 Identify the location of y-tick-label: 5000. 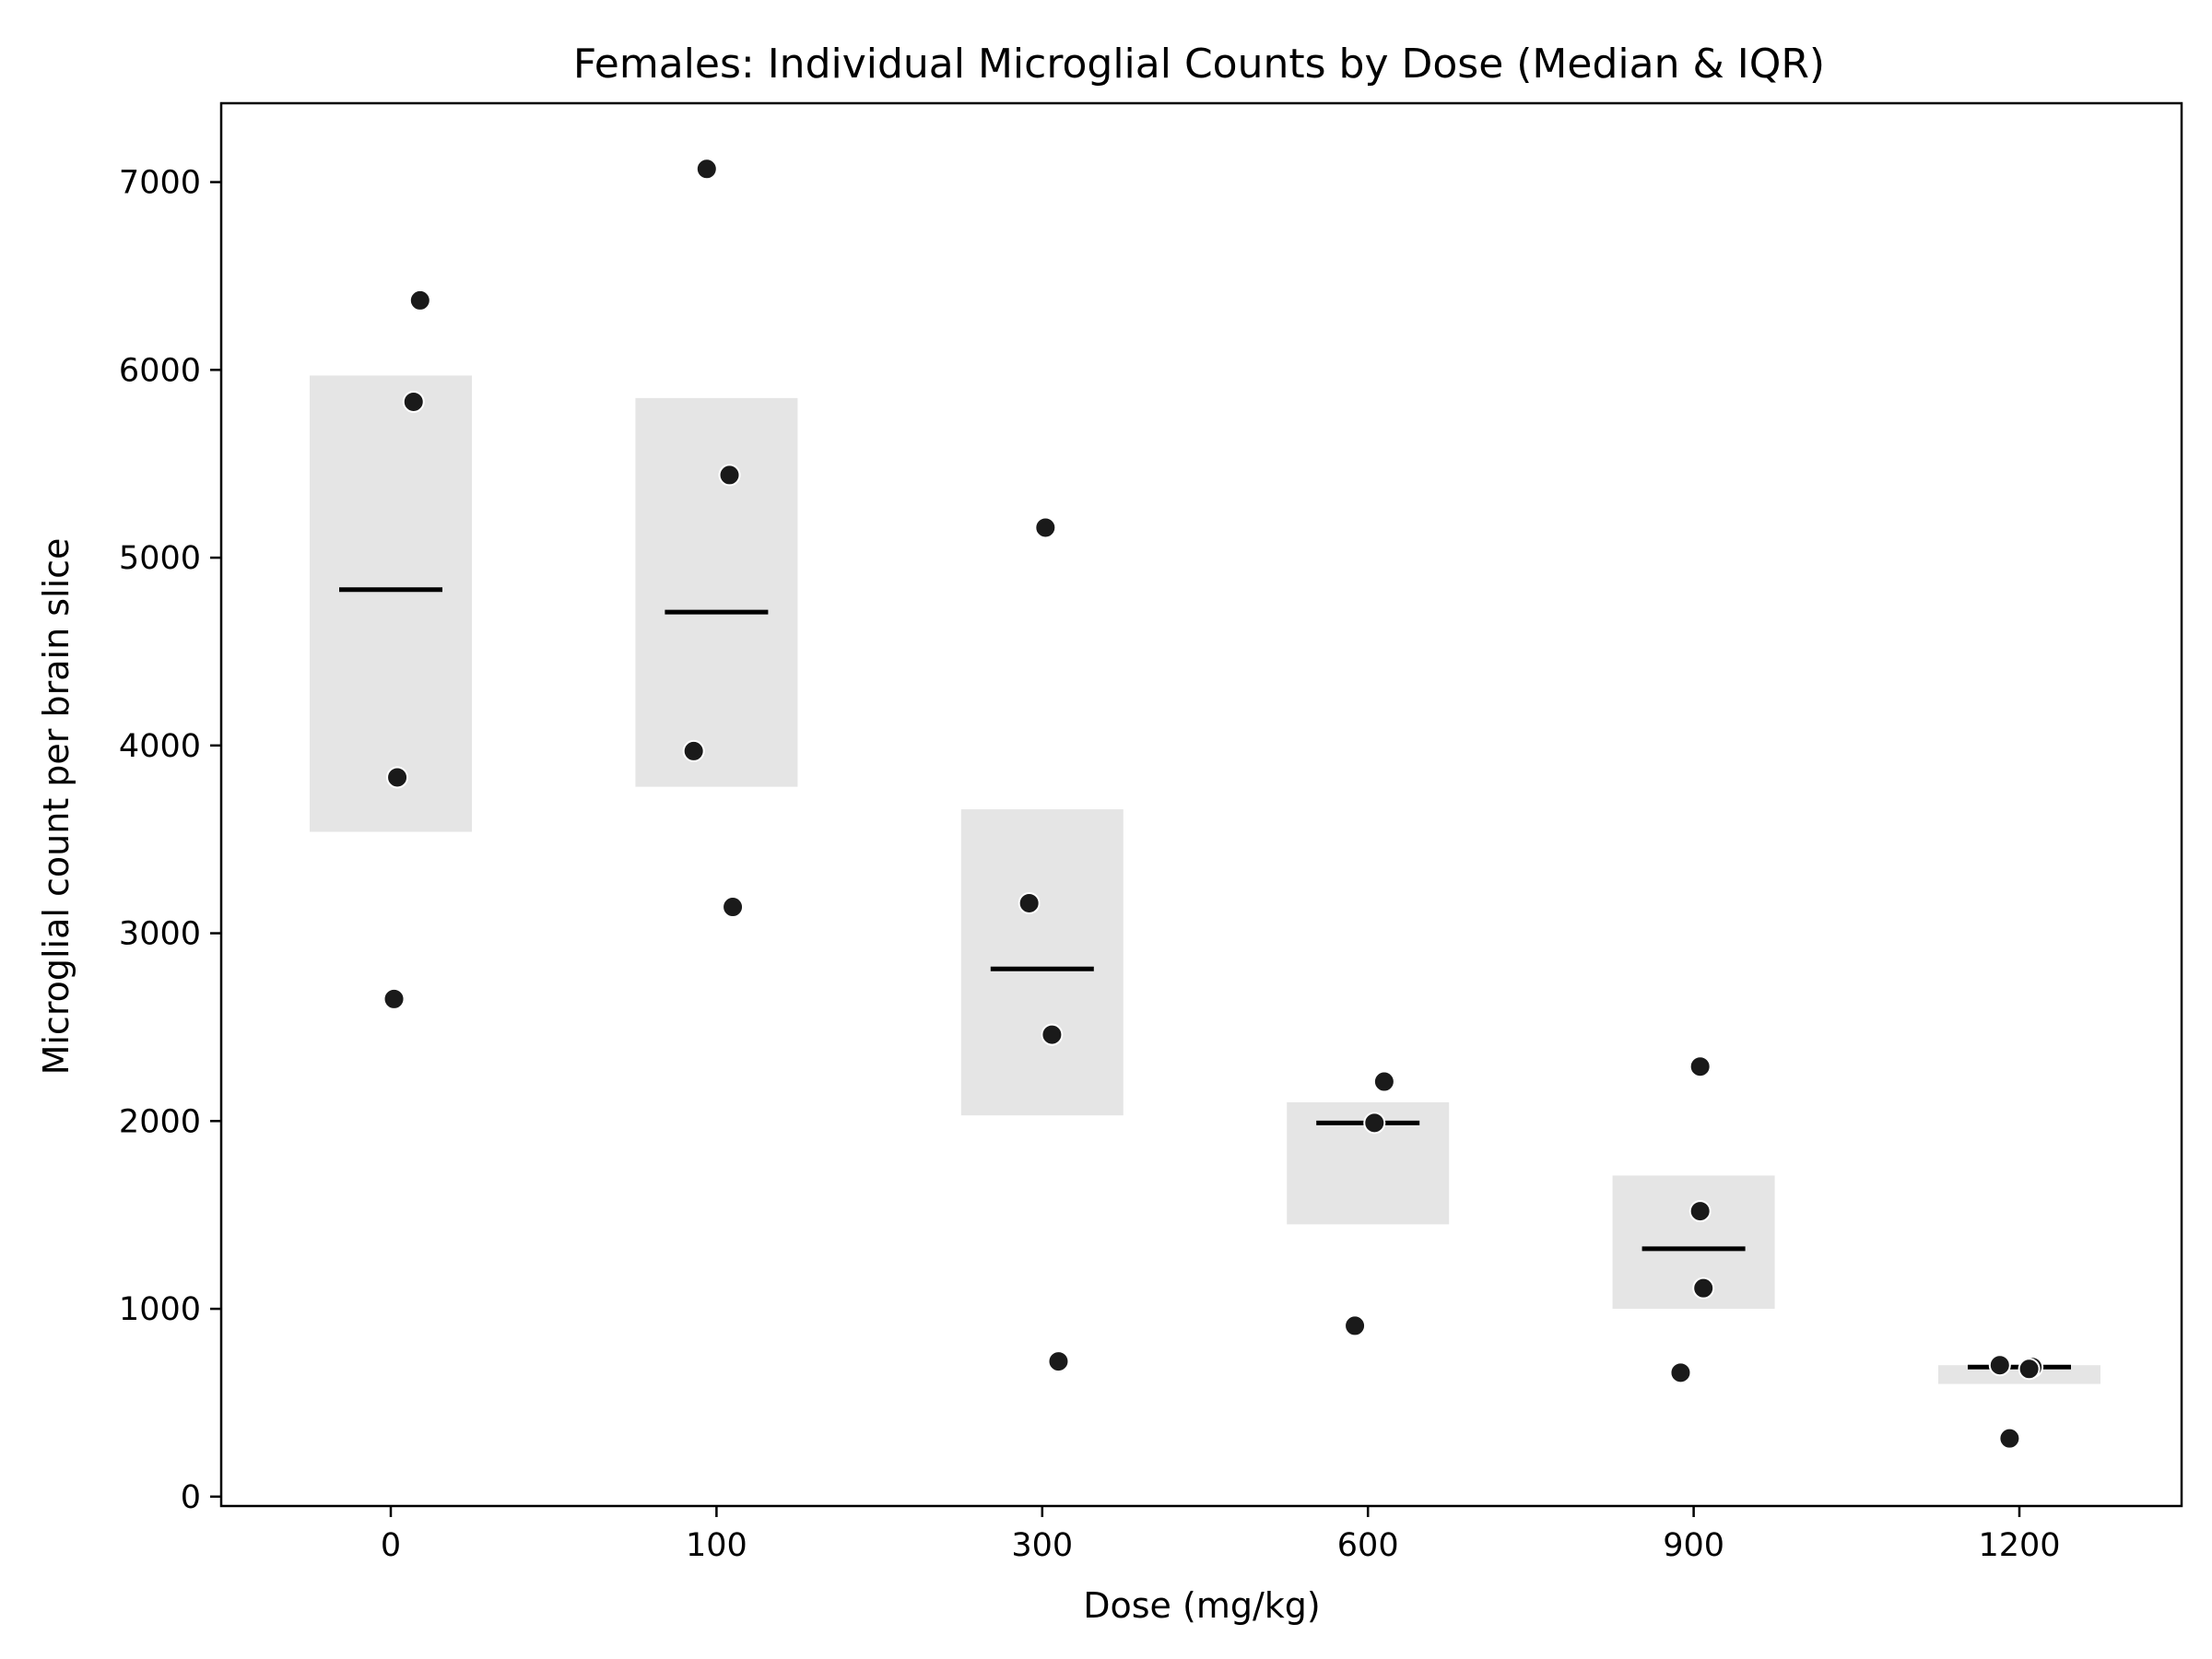
(160, 558).